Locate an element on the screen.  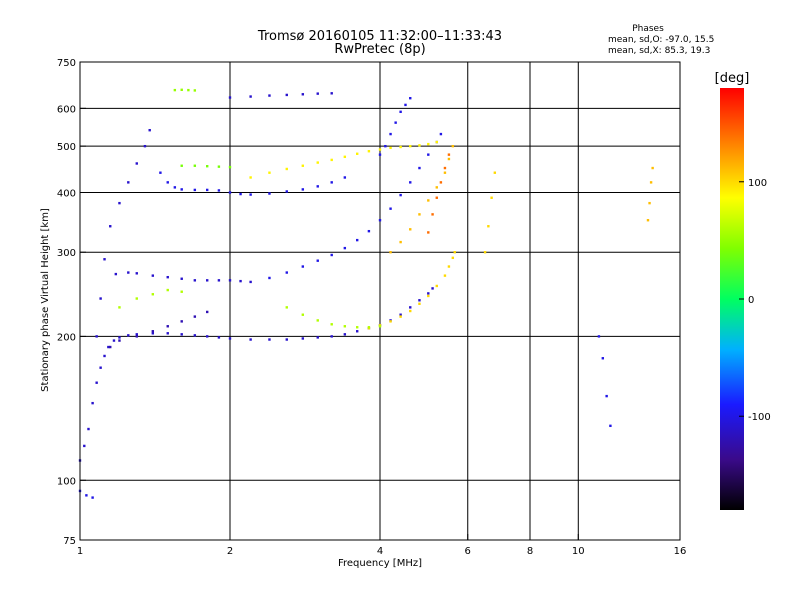
chart-title: Tromsø 20160105 11:32:00–11:33:43 is located at coordinates (379, 36).